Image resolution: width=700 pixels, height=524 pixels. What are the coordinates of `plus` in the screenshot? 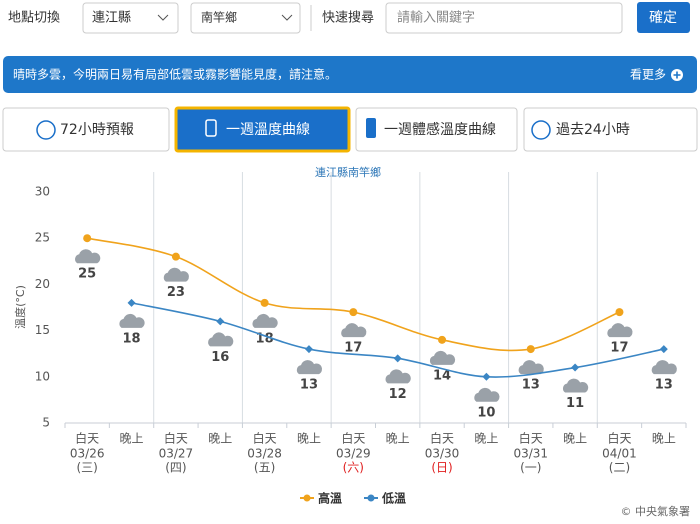 It's located at (677, 75).